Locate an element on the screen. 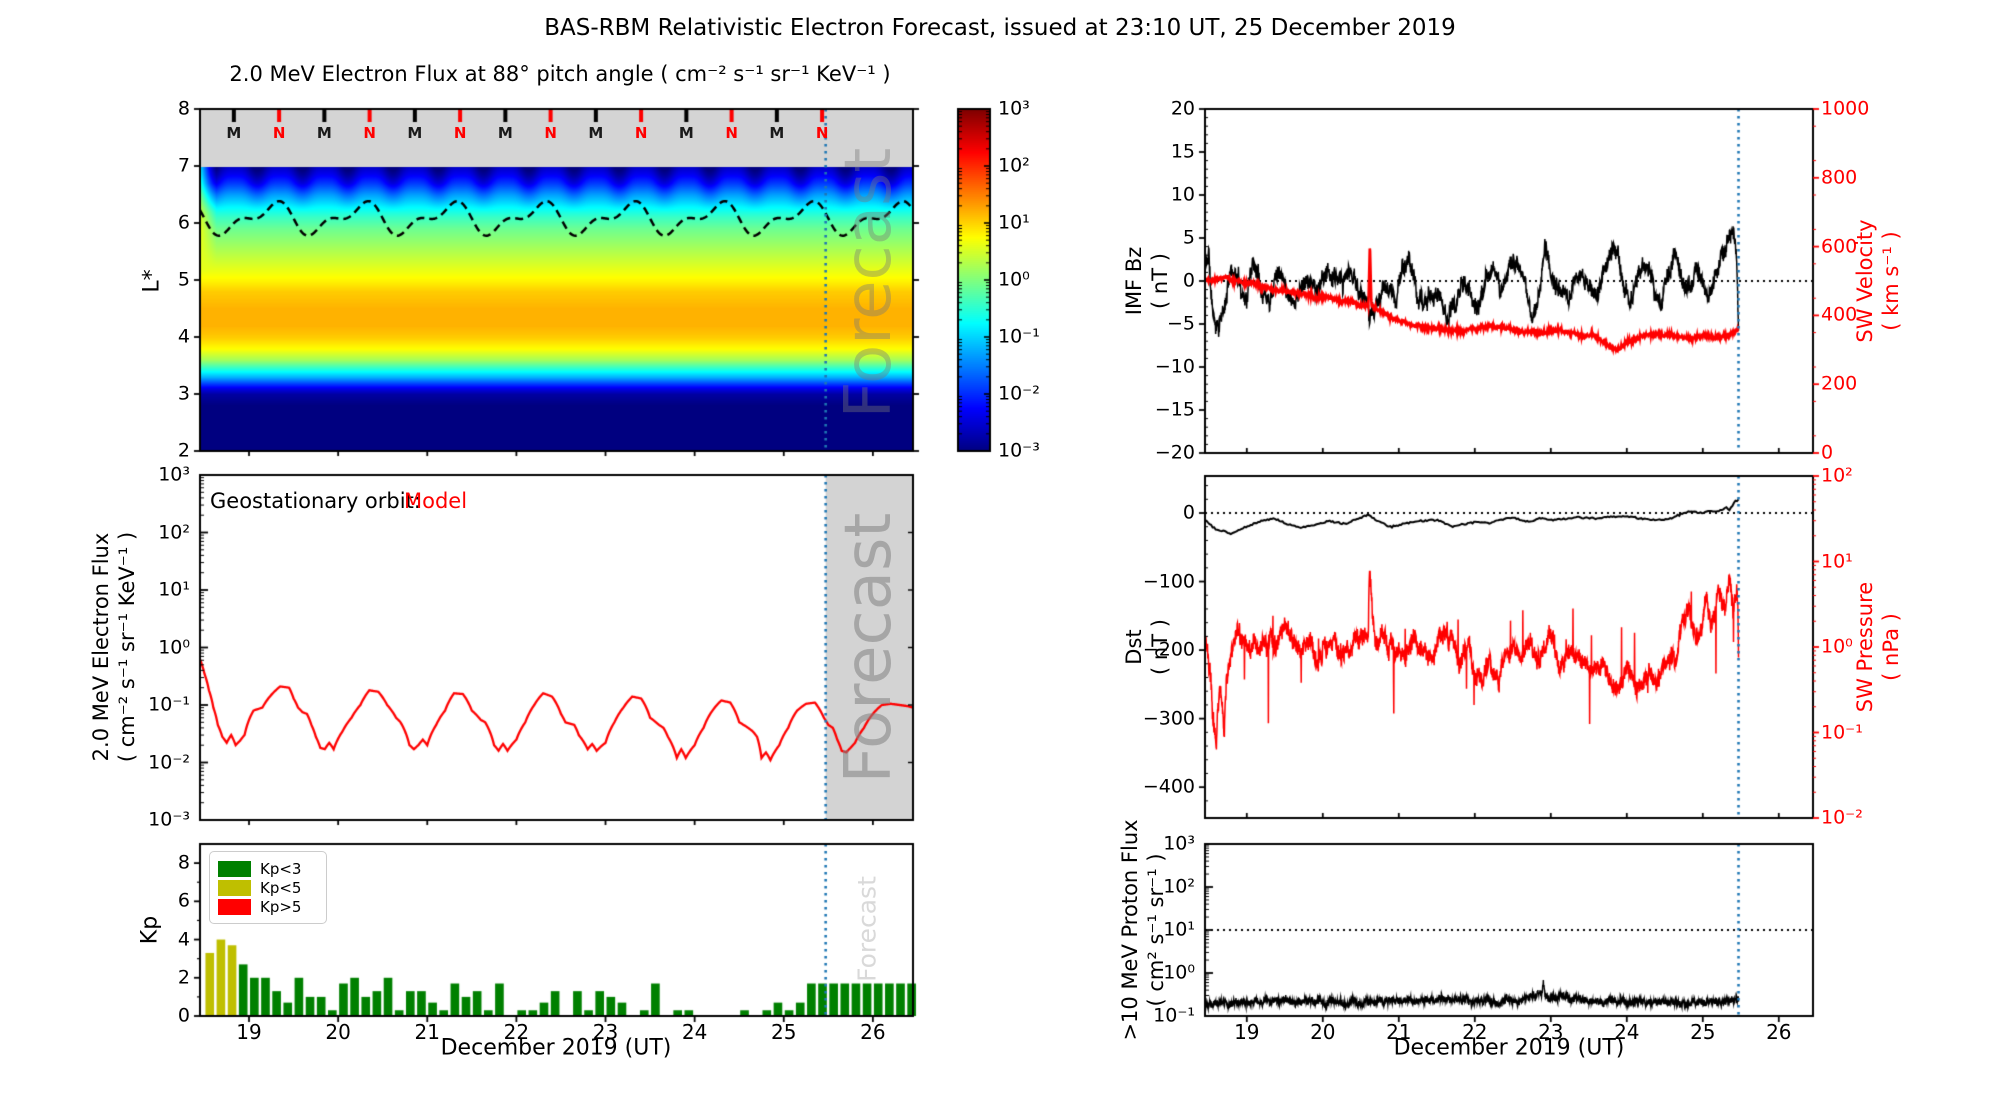 The image size is (2000, 1100). kp-legend-item: Kp<5 is located at coordinates (268, 888).